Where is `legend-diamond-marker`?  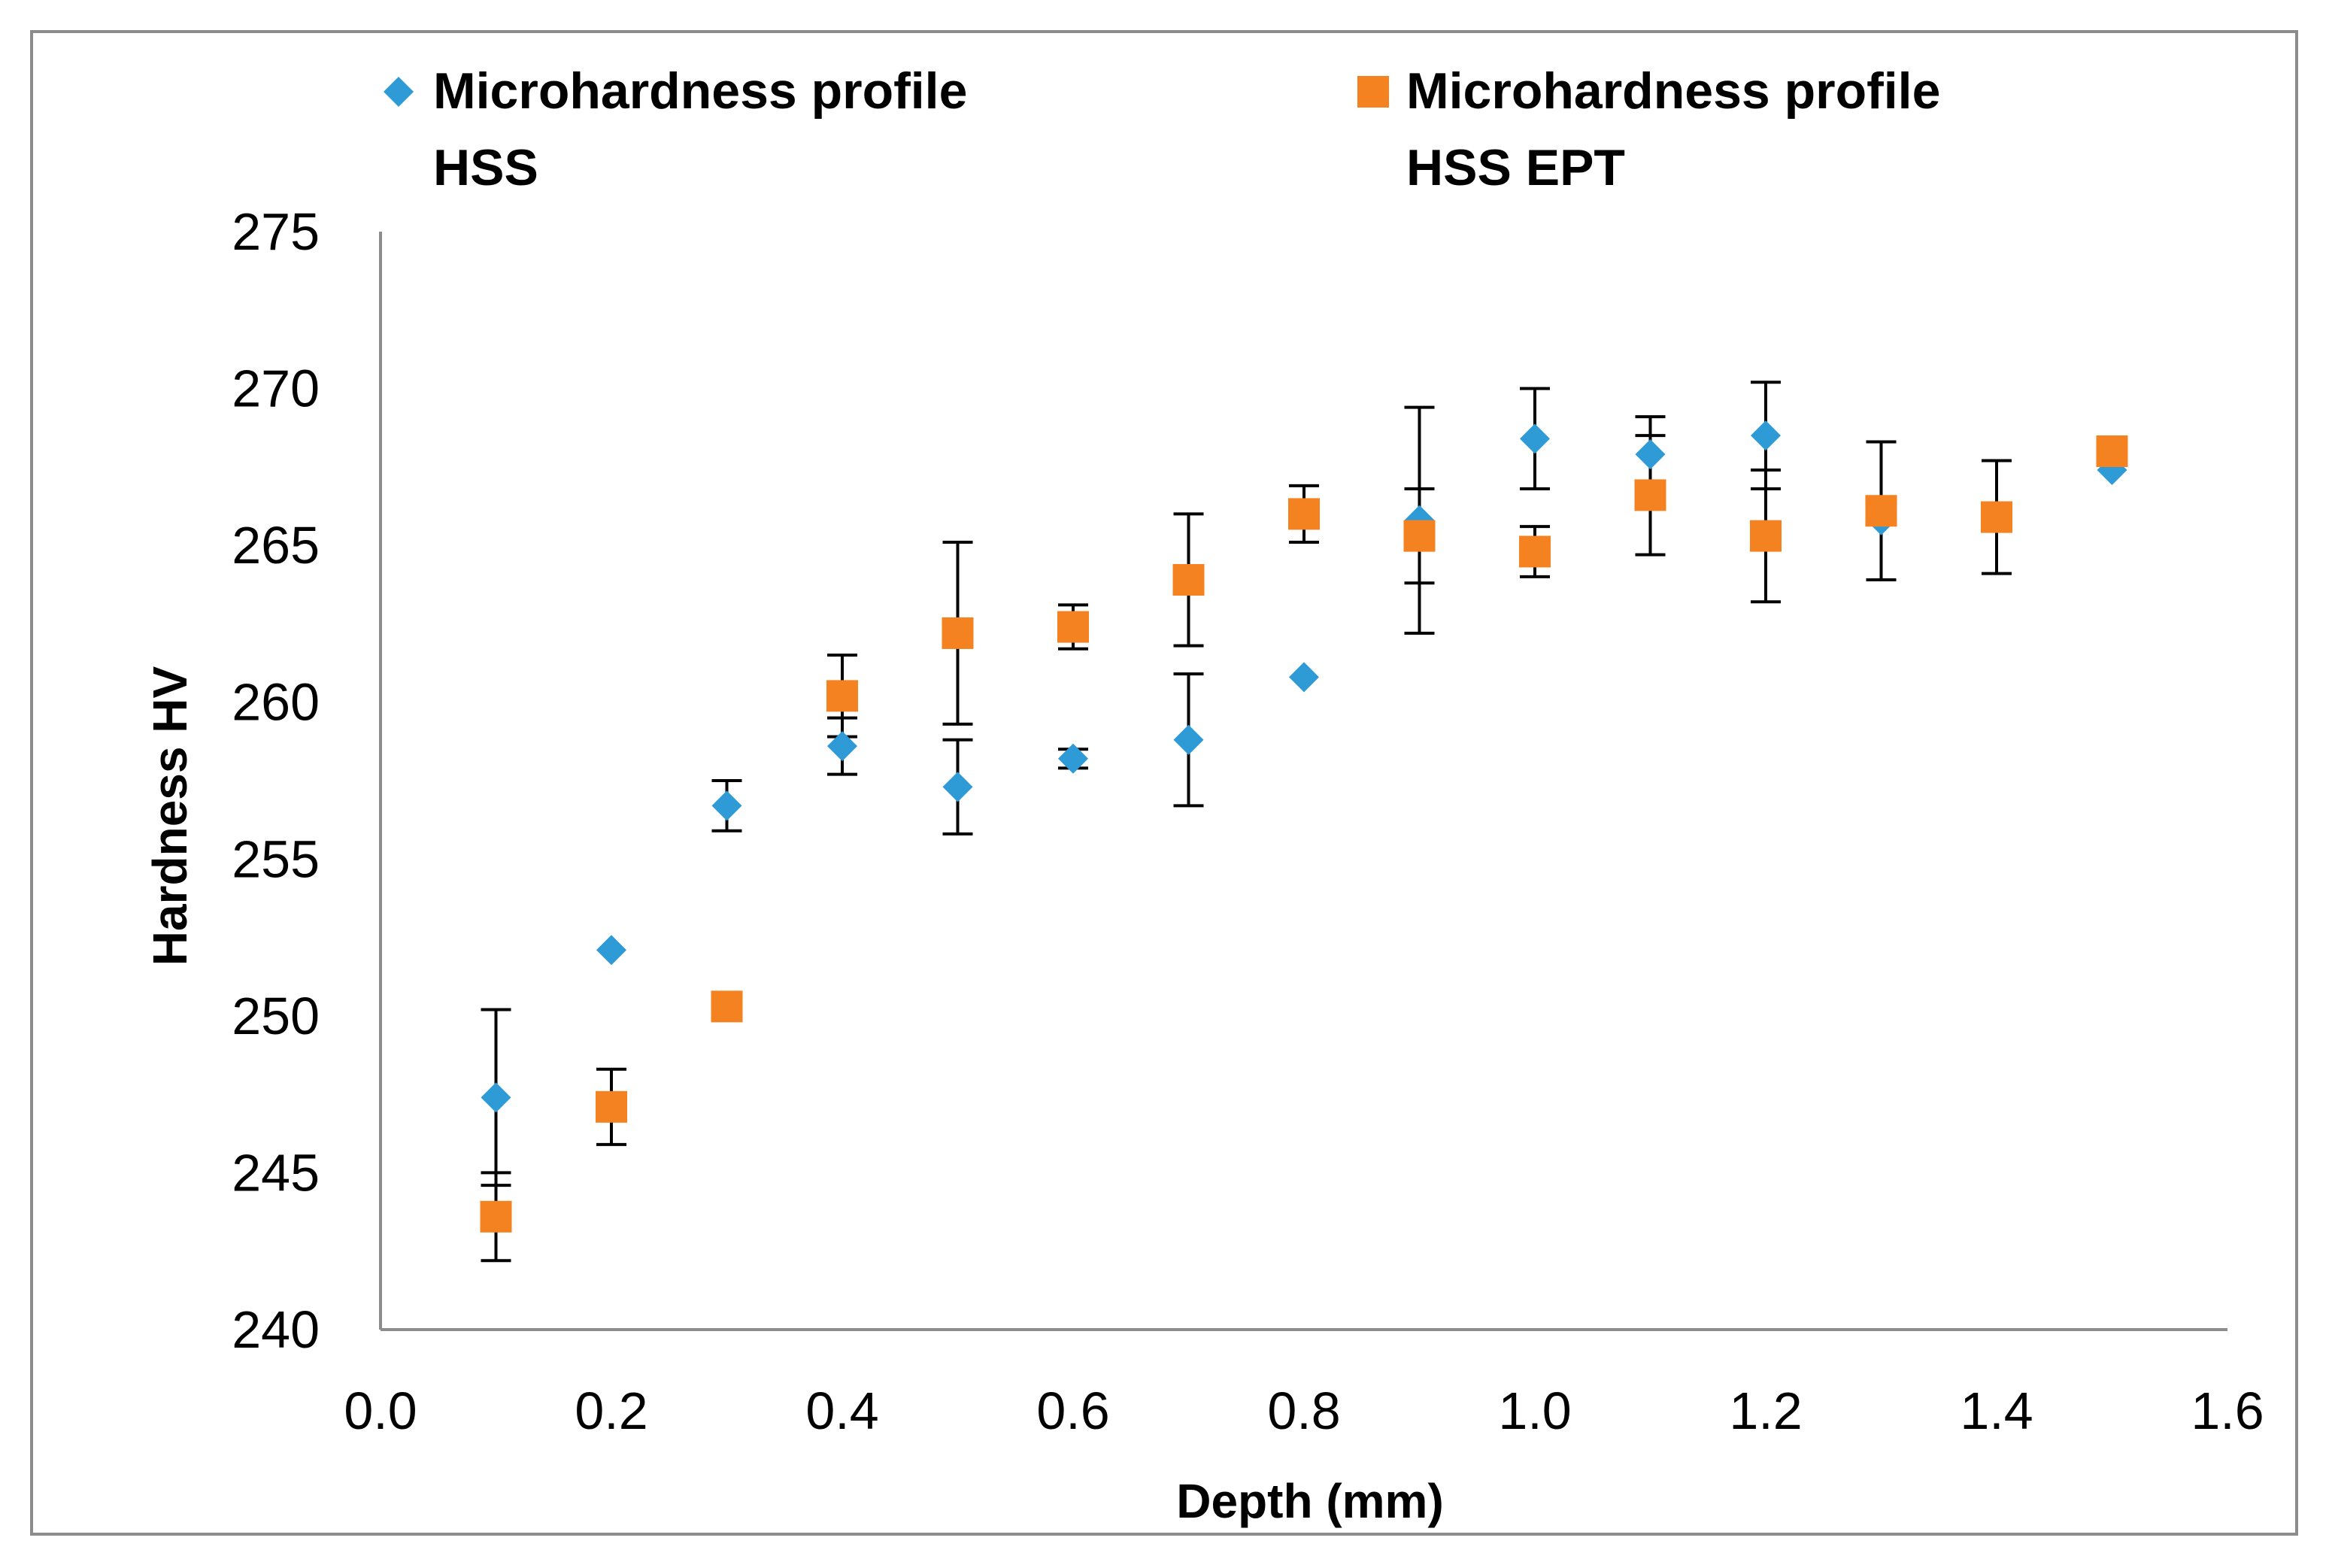 legend-diamond-marker is located at coordinates (399, 92).